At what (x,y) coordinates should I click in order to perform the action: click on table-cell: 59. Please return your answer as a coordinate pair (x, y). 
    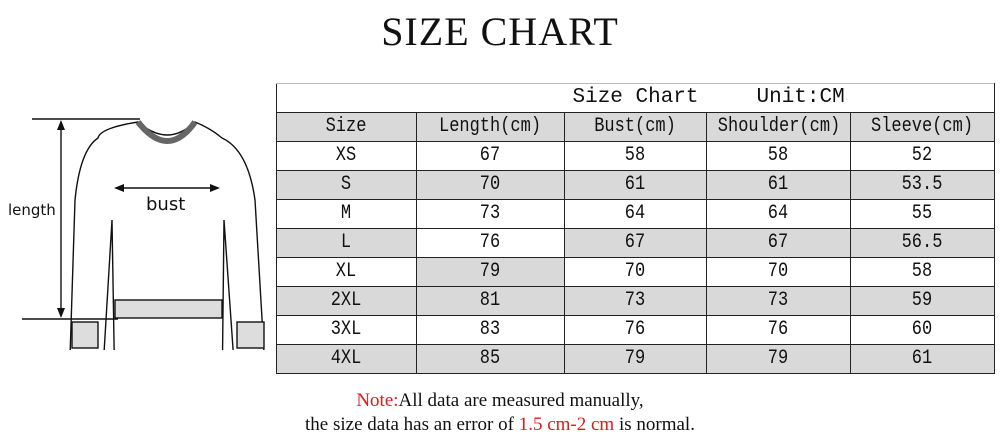
    Looking at the image, I should click on (922, 301).